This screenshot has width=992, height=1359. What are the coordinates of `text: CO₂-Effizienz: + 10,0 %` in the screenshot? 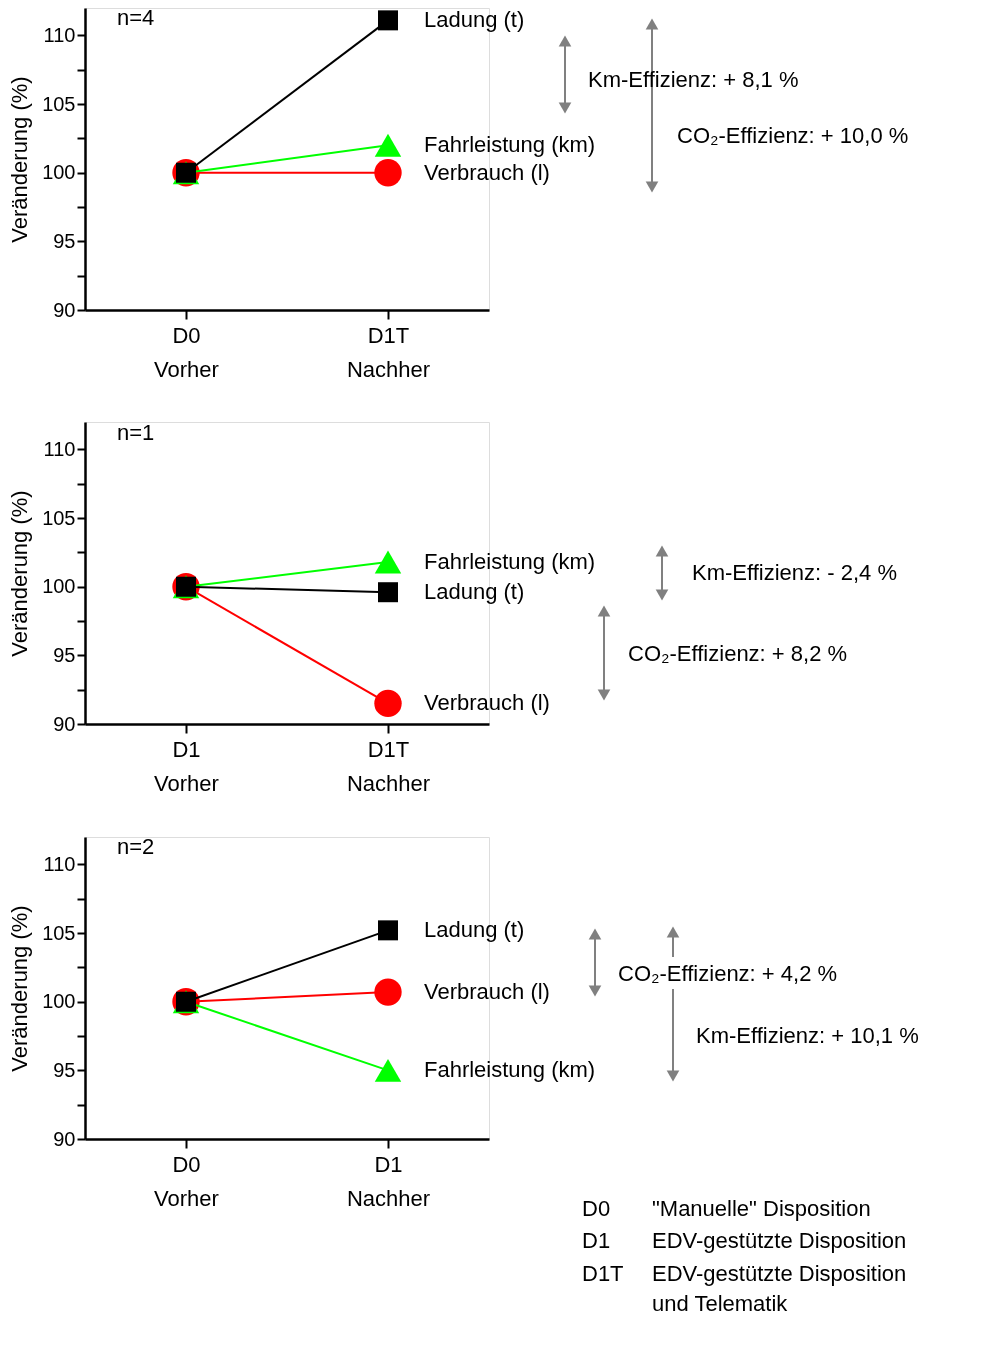 It's located at (793, 135).